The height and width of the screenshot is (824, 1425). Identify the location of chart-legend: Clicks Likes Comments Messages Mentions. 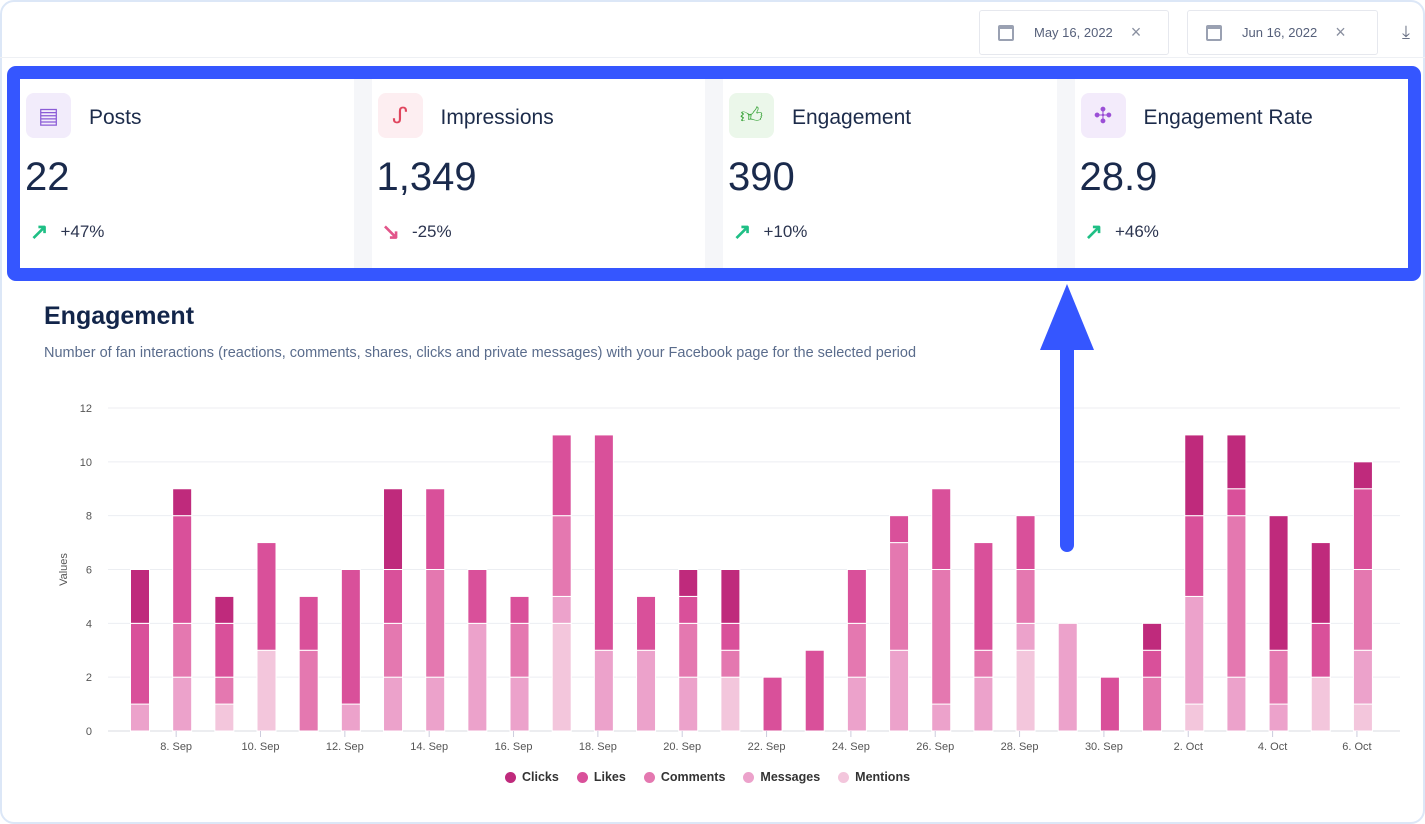
(707, 777).